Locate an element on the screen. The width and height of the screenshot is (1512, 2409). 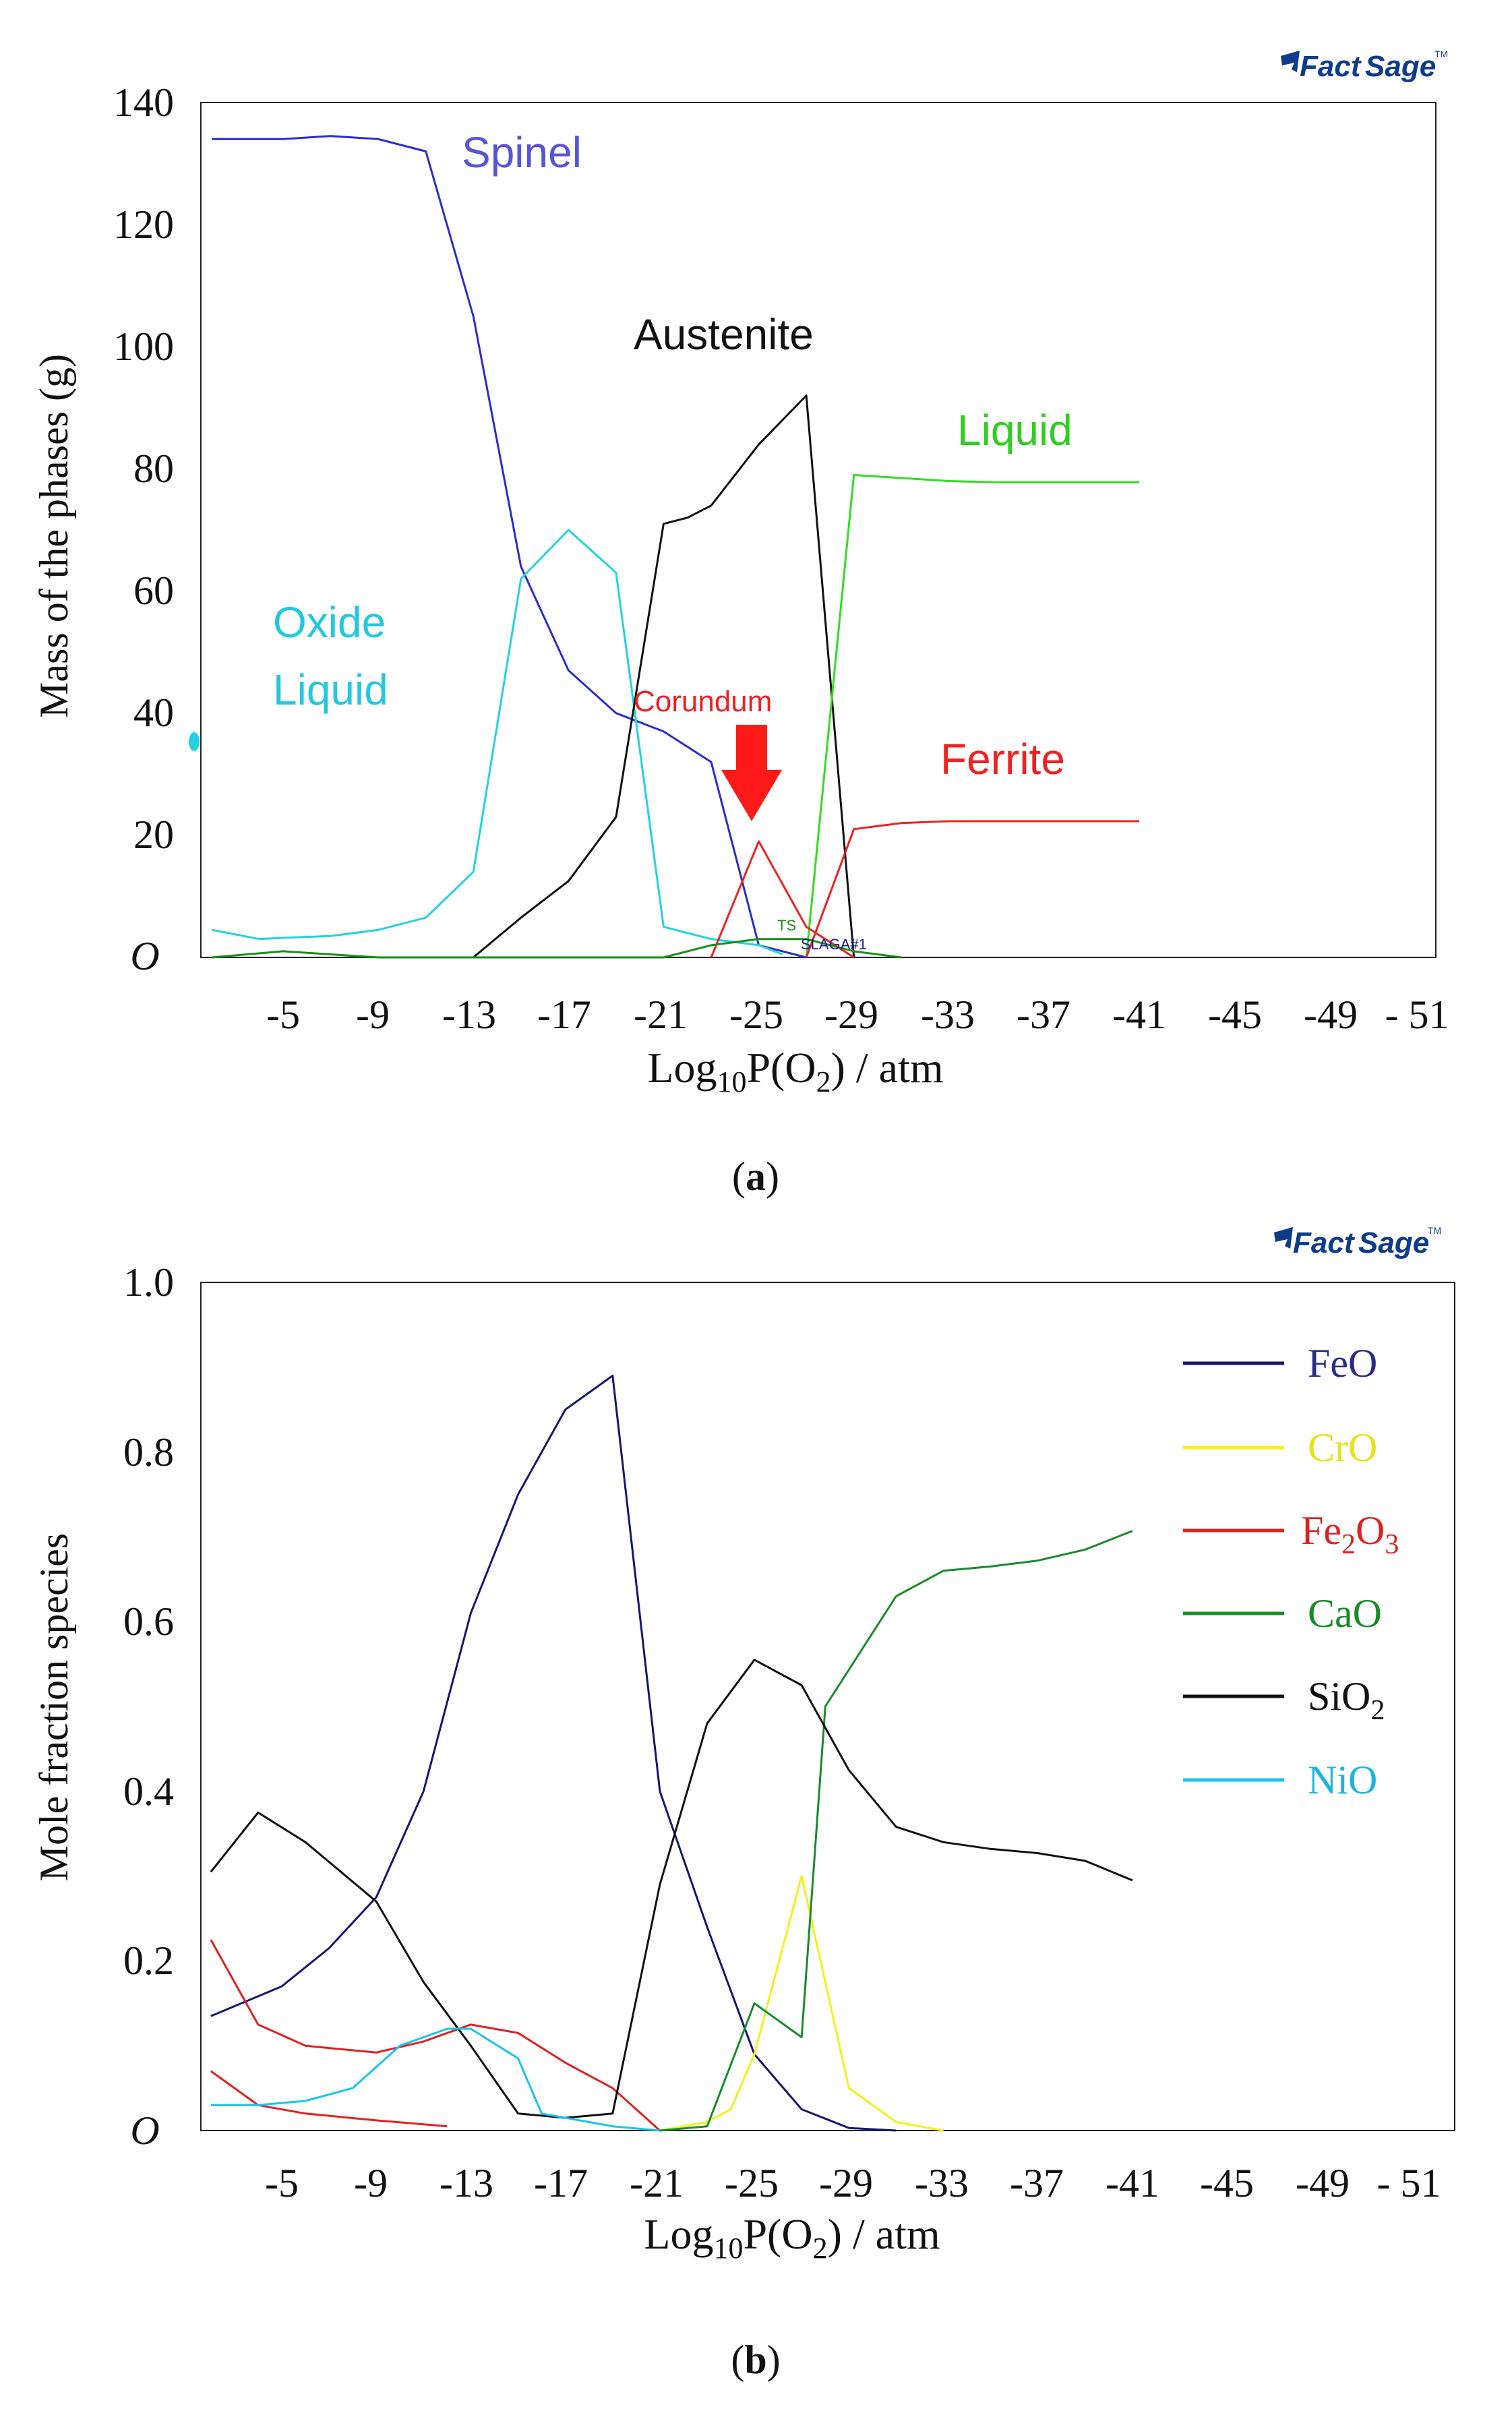
legend-label-fe2o3: Fe2O3 is located at coordinates (1350, 1534).